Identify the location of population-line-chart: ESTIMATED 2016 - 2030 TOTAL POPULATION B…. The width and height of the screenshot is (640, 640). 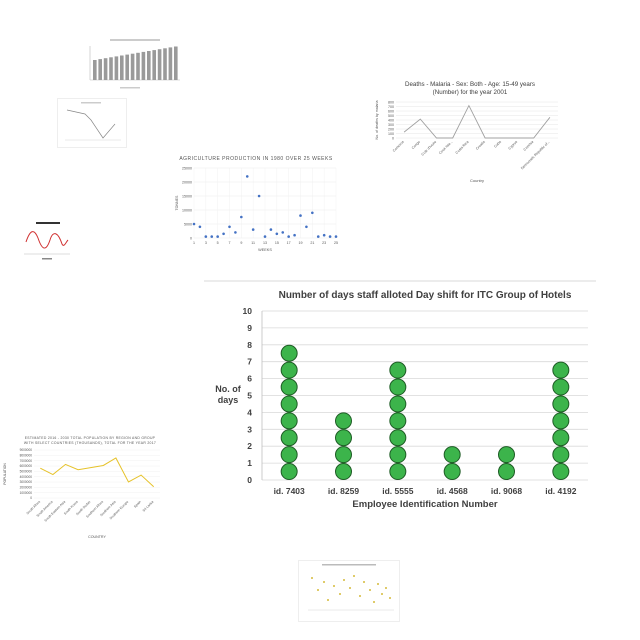
(81, 487).